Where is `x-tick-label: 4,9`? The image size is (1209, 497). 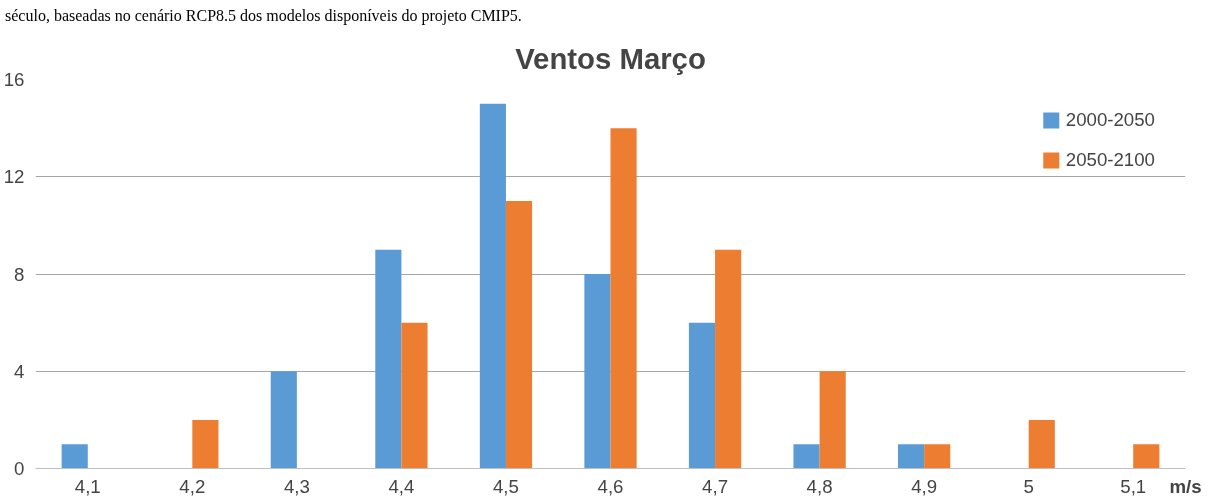
x-tick-label: 4,9 is located at coordinates (924, 486).